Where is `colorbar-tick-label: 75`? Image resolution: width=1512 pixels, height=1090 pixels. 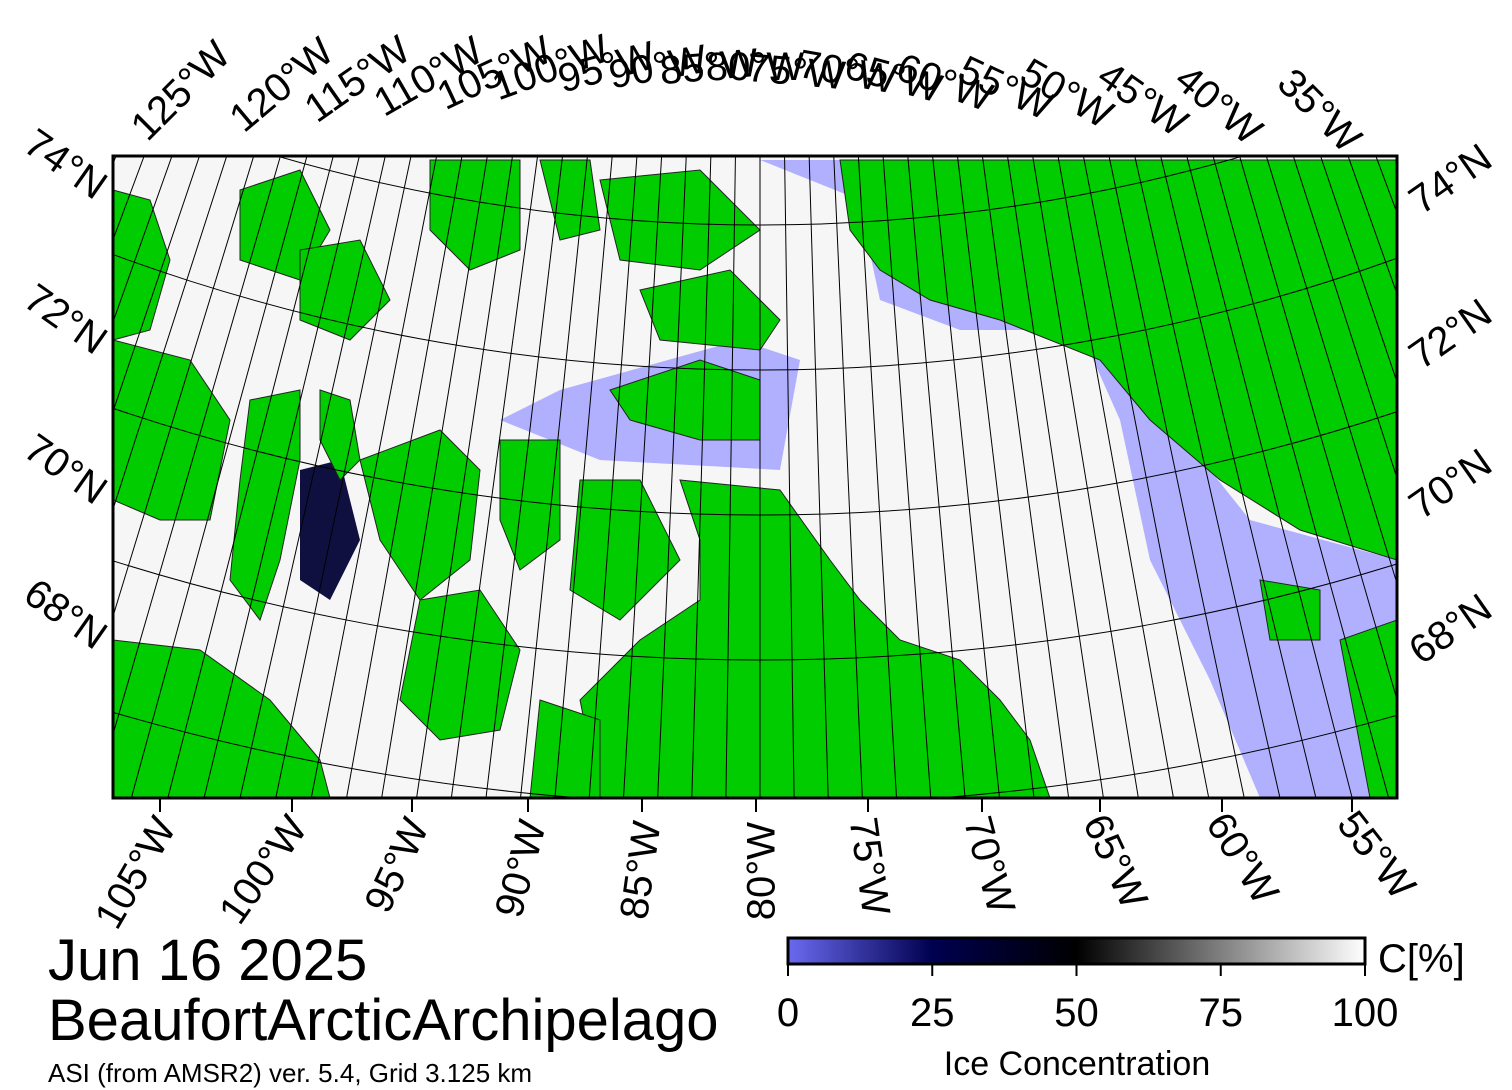
colorbar-tick-label: 75 is located at coordinates (1221, 1013).